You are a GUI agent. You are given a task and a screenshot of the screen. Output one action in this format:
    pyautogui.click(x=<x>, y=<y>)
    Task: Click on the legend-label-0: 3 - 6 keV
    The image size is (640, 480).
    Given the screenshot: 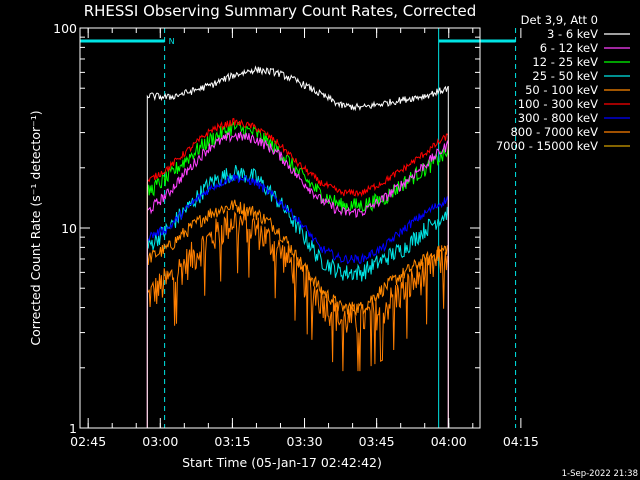 What is the action you would take?
    pyautogui.click(x=572, y=34)
    